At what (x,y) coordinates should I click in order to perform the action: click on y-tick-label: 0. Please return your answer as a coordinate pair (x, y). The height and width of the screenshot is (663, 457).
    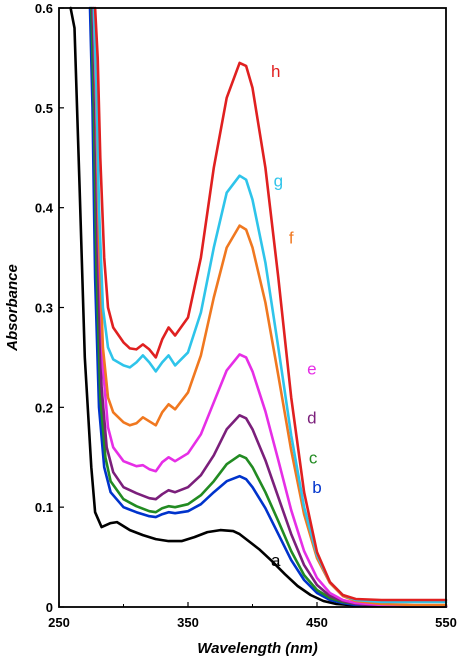
    Looking at the image, I should click on (49, 607).